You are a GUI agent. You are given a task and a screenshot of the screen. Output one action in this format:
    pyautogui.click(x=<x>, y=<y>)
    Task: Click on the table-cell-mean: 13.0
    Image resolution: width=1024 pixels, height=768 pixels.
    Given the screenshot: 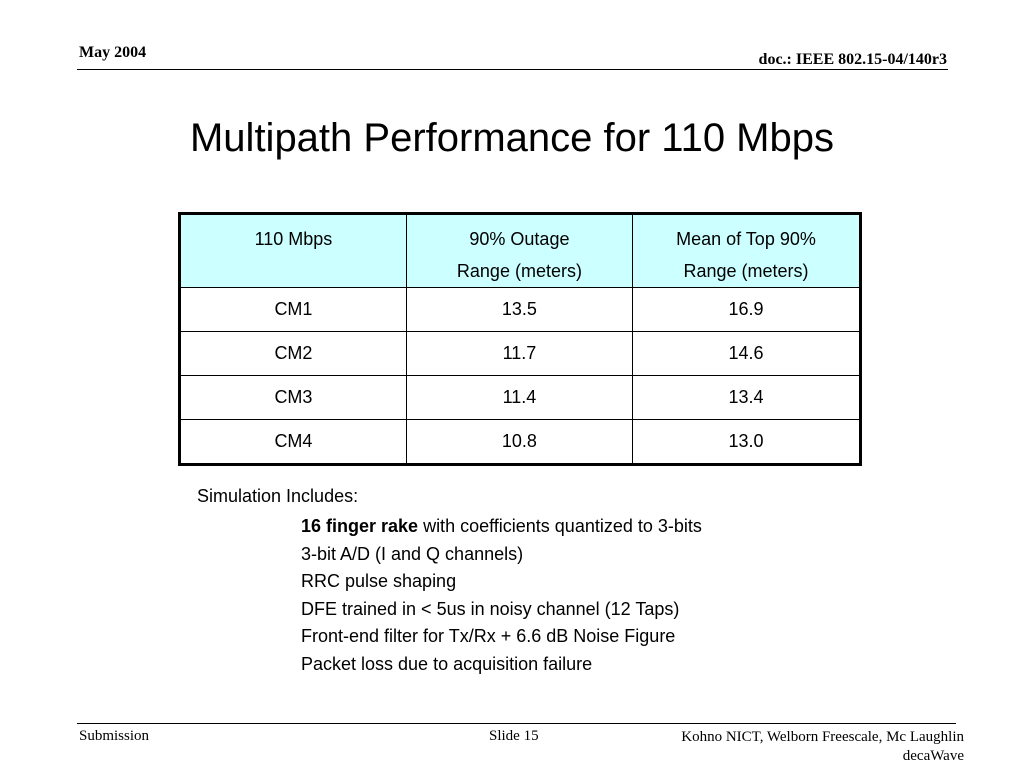 What is the action you would take?
    pyautogui.click(x=746, y=442)
    